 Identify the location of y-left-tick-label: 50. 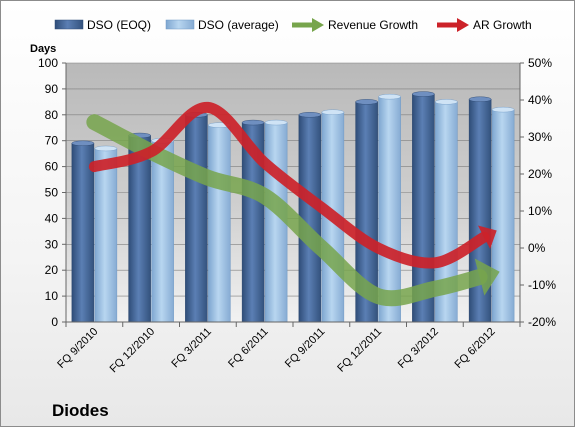
(52, 193).